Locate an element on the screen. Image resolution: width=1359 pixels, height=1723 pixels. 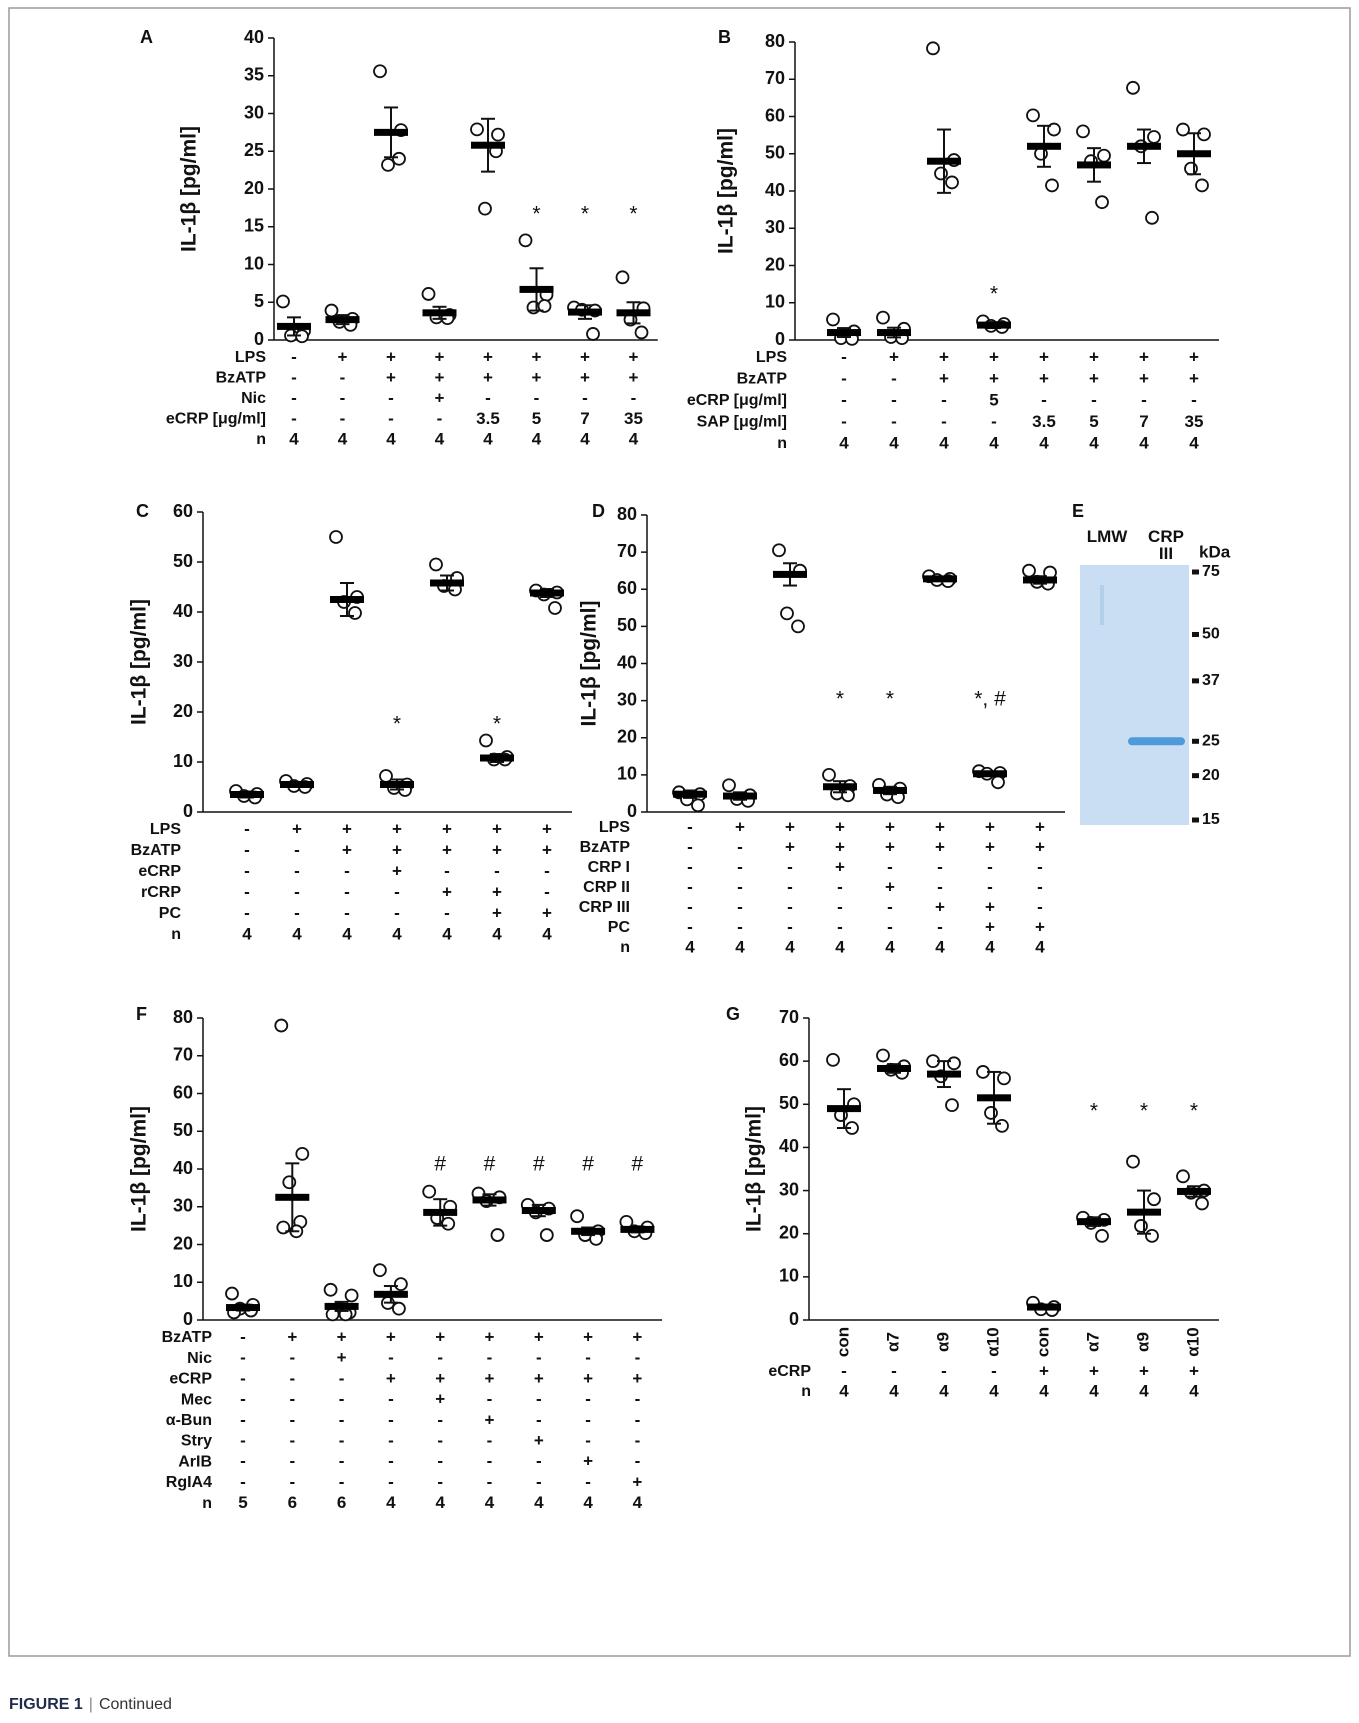
y-tick-label: 10 is located at coordinates (775, 302).